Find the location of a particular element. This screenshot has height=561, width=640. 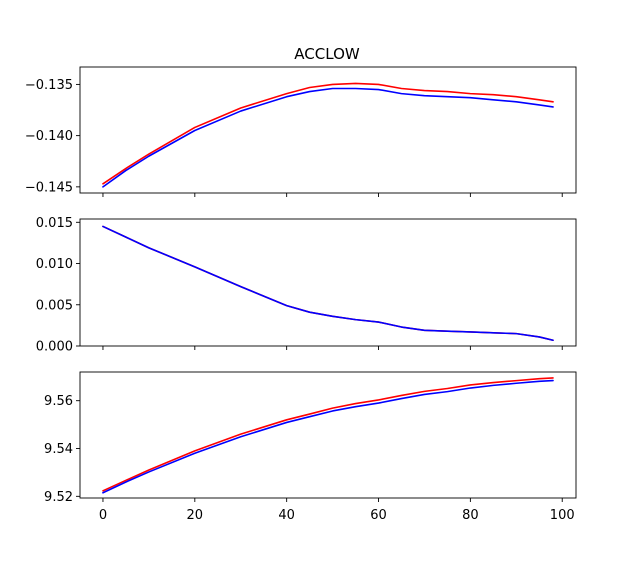

xtick-label: 60 is located at coordinates (378, 515).